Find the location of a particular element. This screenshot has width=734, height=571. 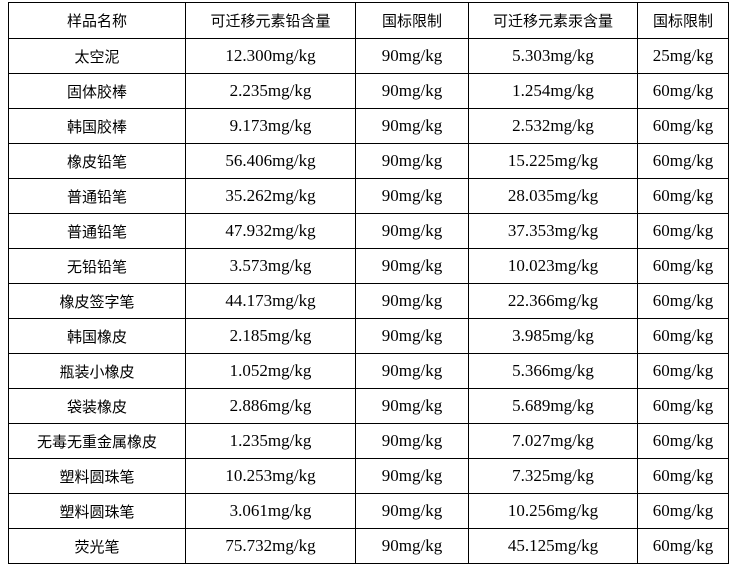

sample-name-cell: 荧光笔 is located at coordinates (97, 546).